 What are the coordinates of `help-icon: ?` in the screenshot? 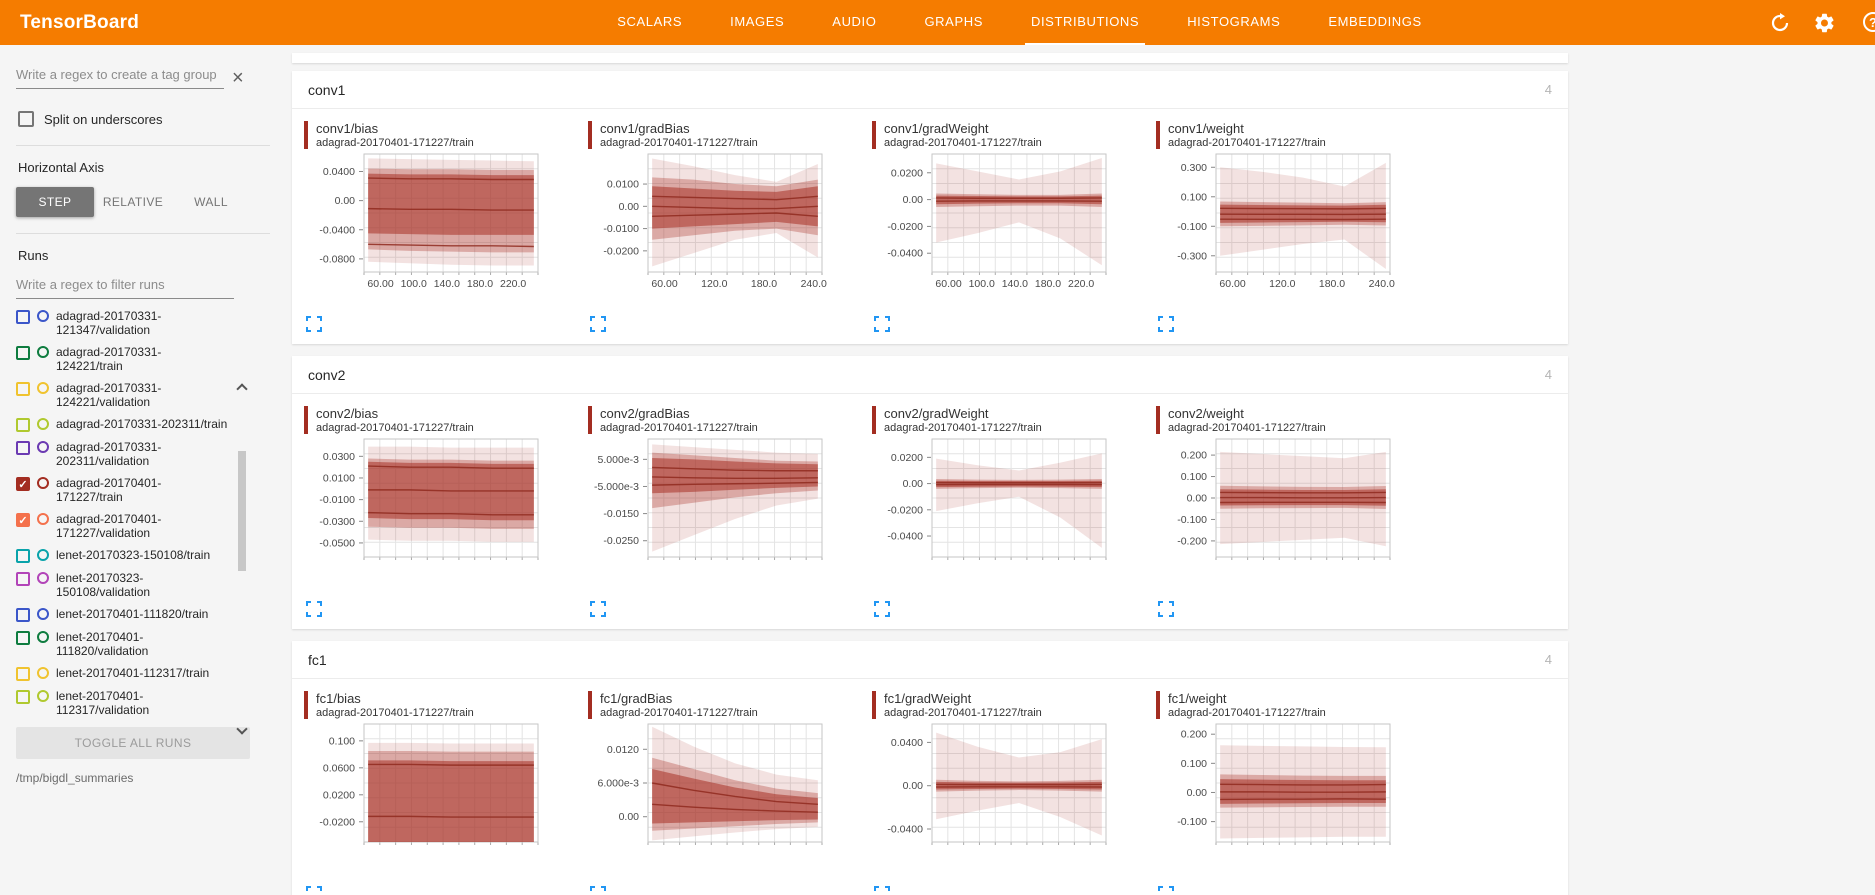 It's located at (1869, 22).